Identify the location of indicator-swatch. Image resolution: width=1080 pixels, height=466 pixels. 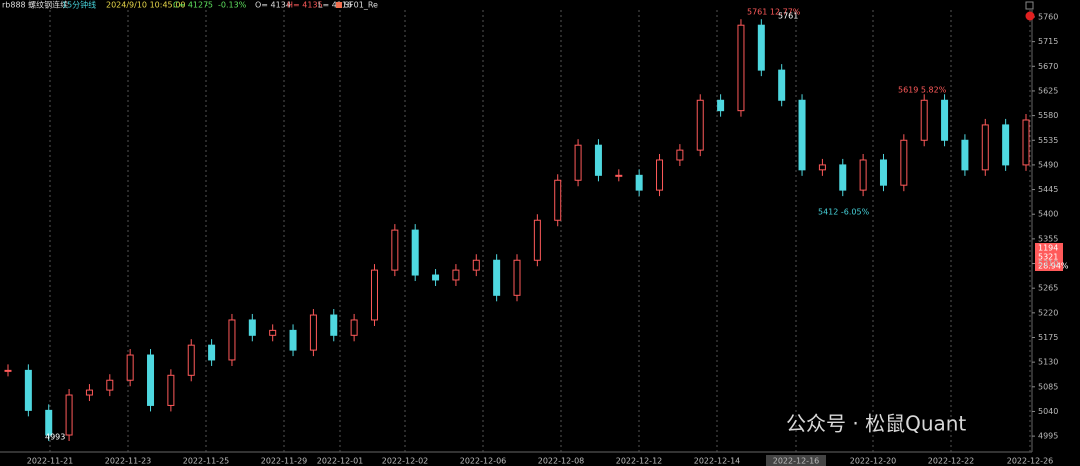
(339, 5).